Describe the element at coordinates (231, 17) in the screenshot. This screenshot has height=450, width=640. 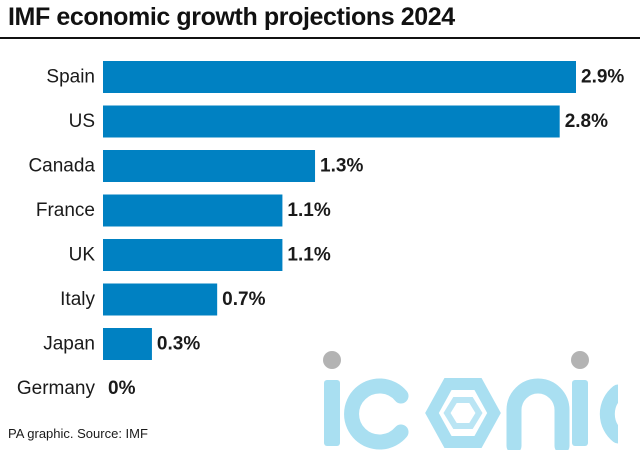
I see `chart-title: IMF economic growth projections 2024` at that location.